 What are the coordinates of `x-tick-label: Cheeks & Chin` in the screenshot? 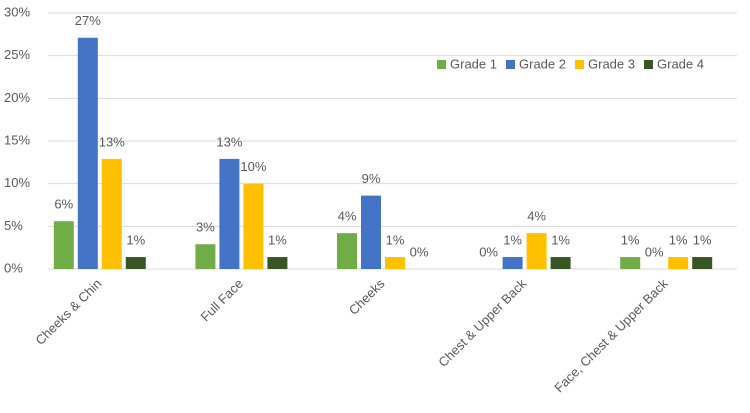 It's located at (68, 312).